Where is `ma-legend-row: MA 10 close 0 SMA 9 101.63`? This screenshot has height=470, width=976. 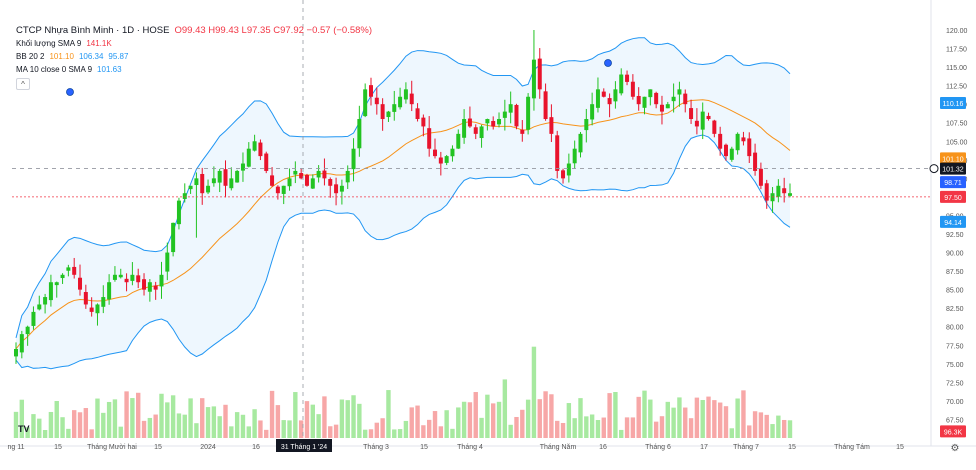 ma-legend-row: MA 10 close 0 SMA 9 101.63 is located at coordinates (194, 69).